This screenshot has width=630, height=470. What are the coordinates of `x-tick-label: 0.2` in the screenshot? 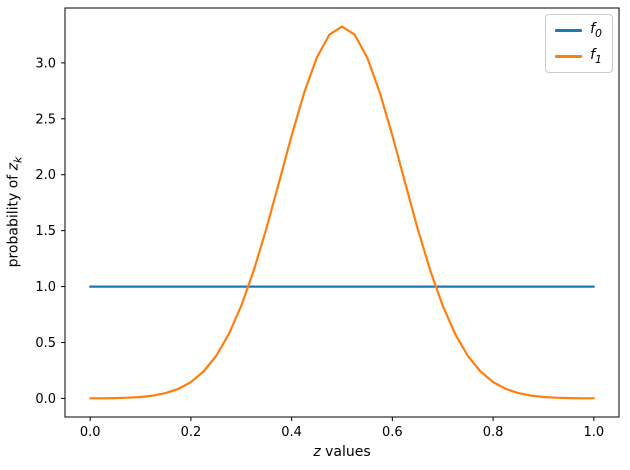 It's located at (191, 432).